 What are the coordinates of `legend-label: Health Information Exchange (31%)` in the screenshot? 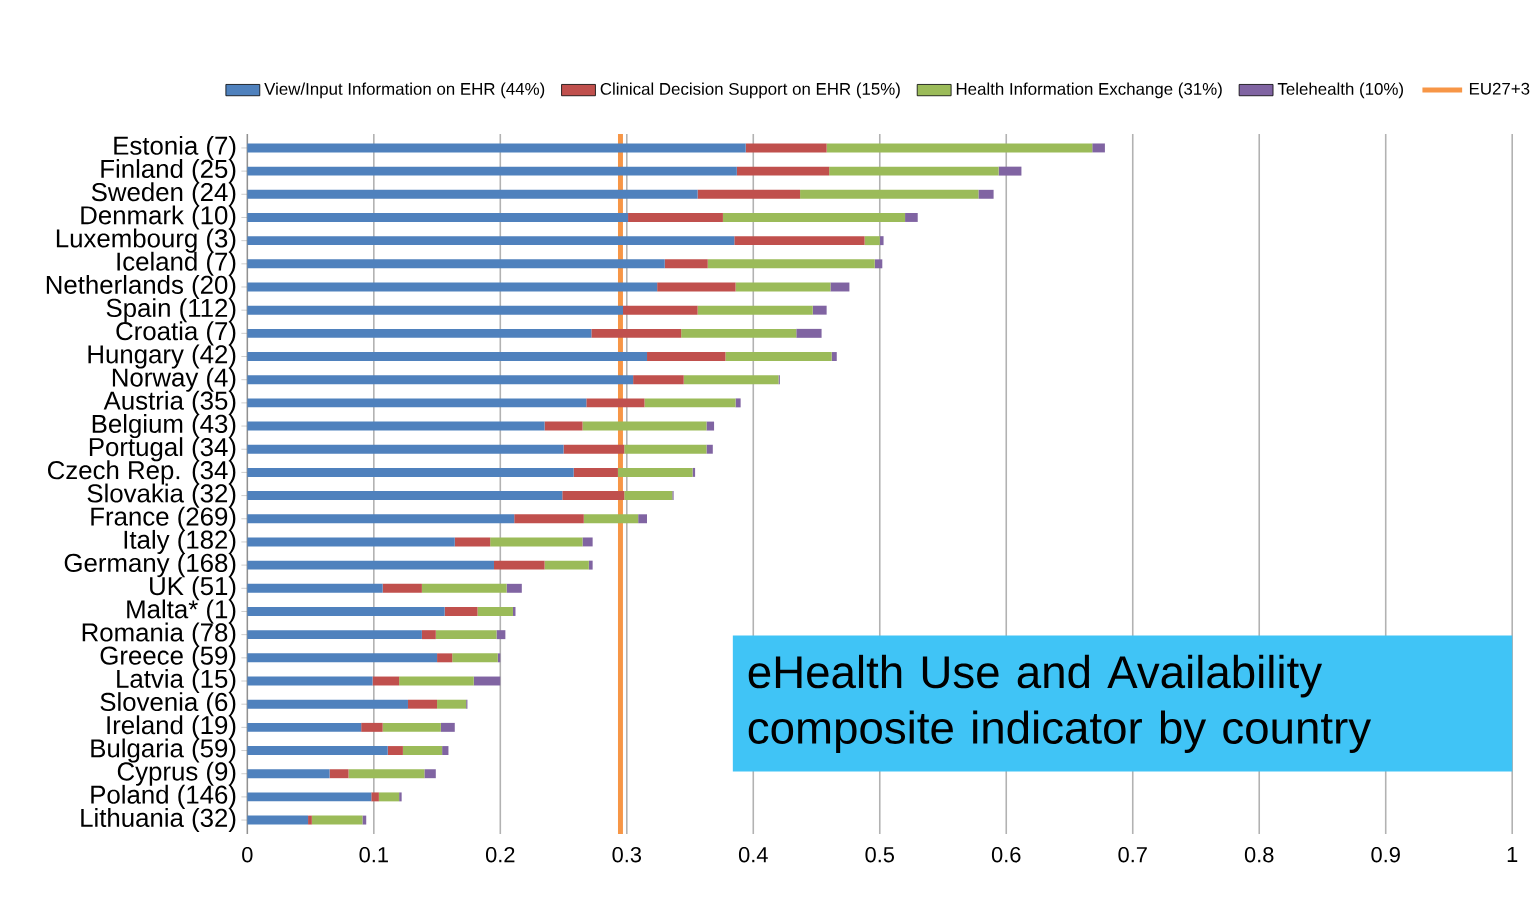 It's located at (1089, 90).